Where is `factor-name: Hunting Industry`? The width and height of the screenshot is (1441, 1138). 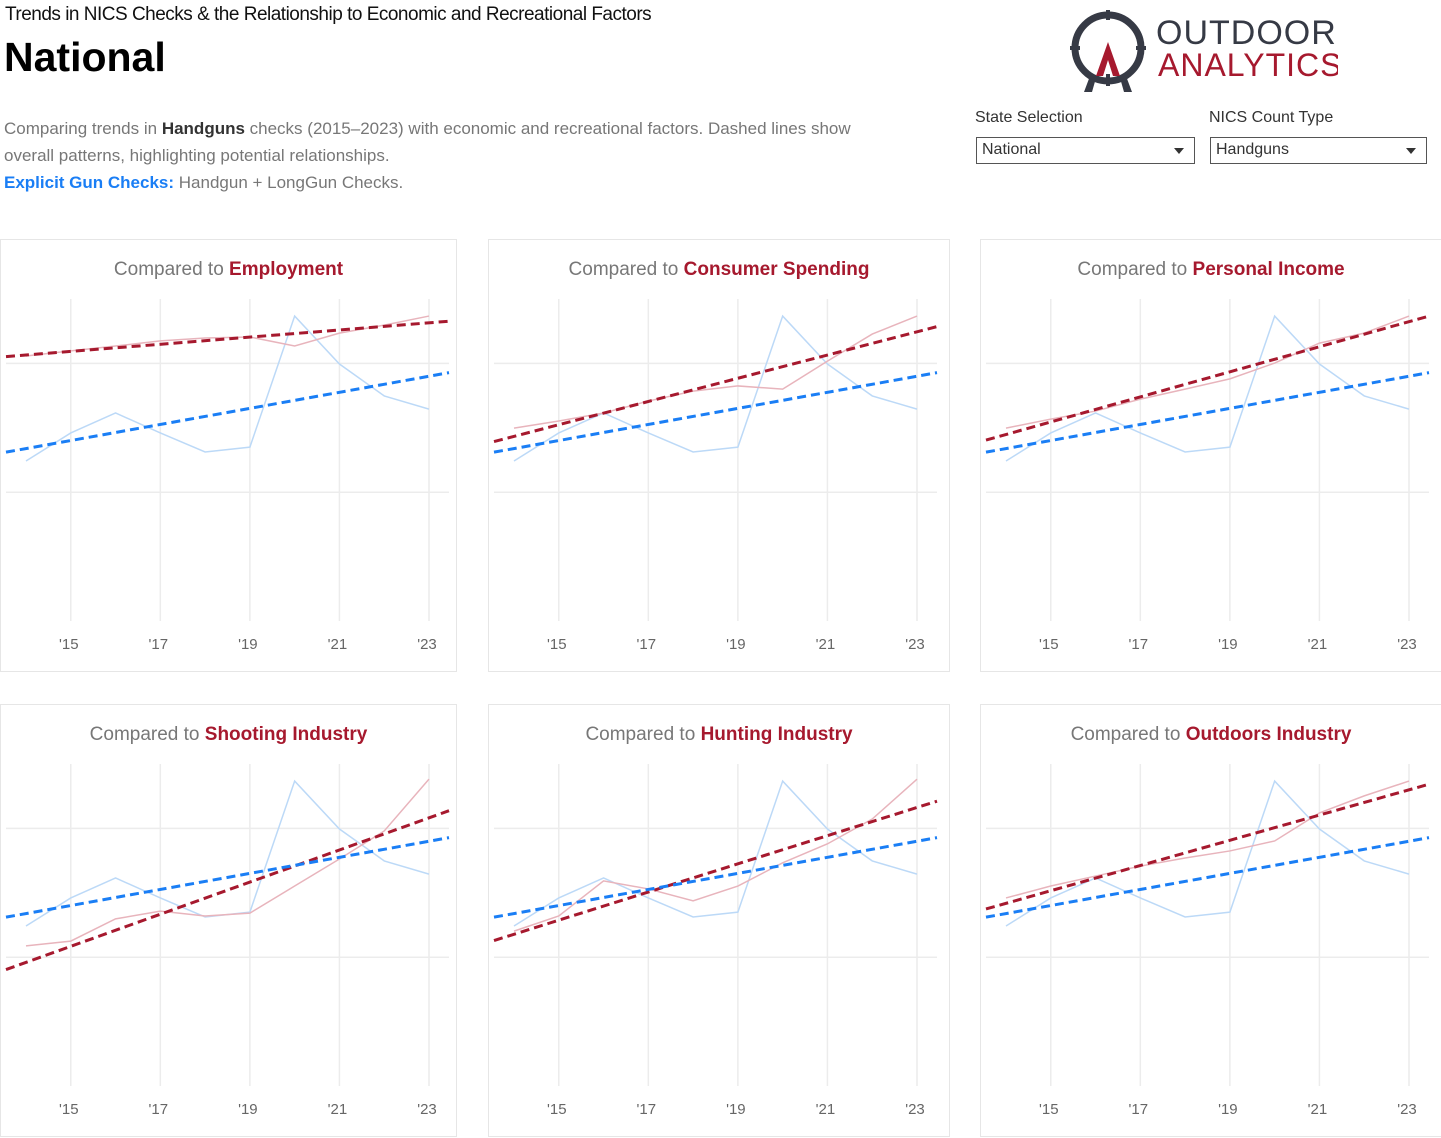 factor-name: Hunting Industry is located at coordinates (776, 734).